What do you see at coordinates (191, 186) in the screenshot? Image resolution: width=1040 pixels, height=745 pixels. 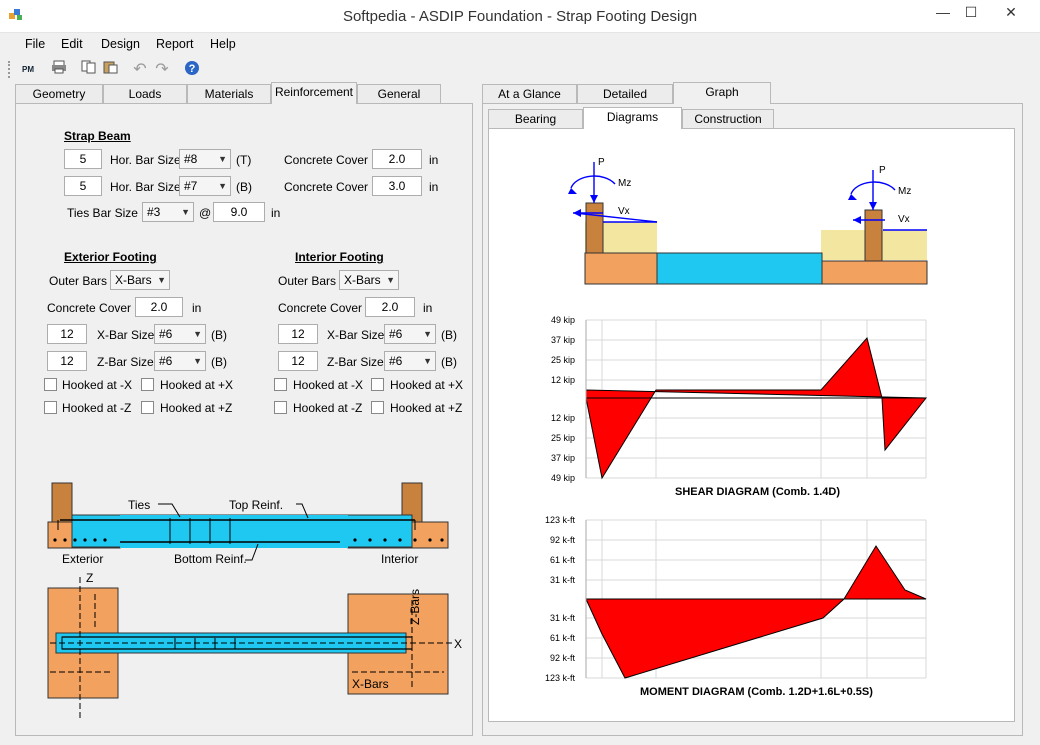 I see `strap-bot-size-value: #7` at bounding box center [191, 186].